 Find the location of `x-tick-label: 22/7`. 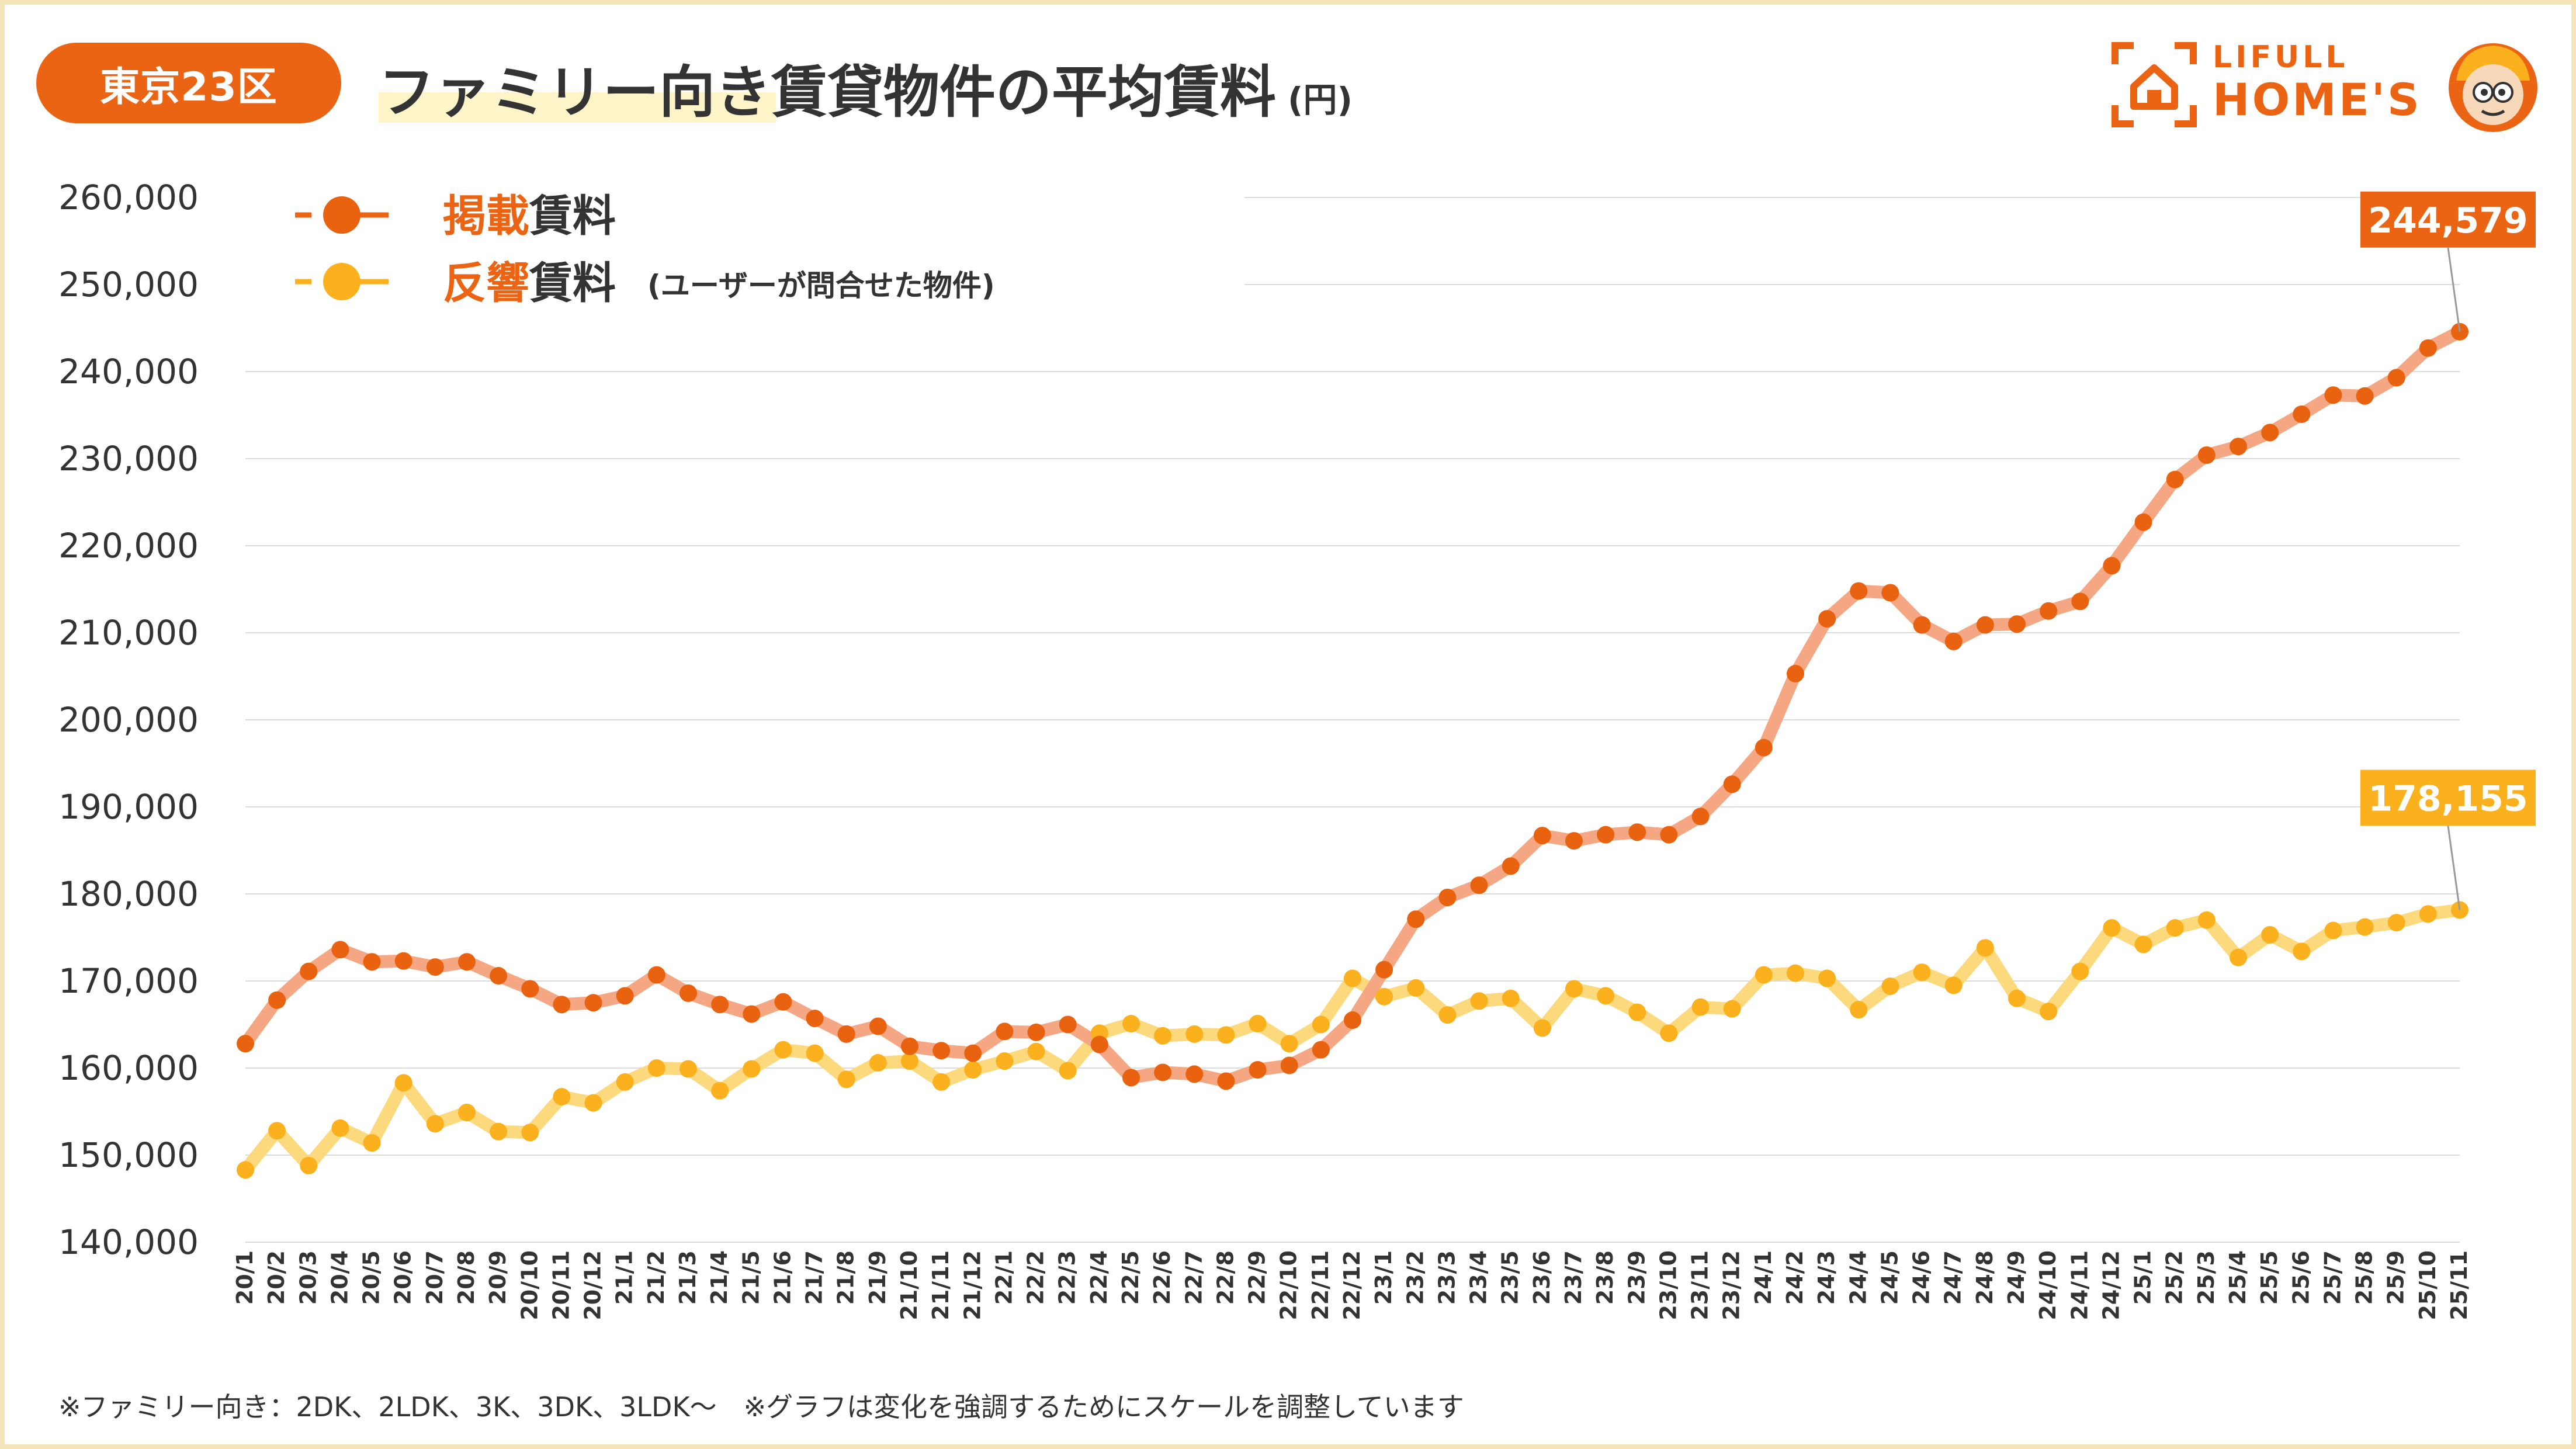

x-tick-label: 22/7 is located at coordinates (1193, 1277).